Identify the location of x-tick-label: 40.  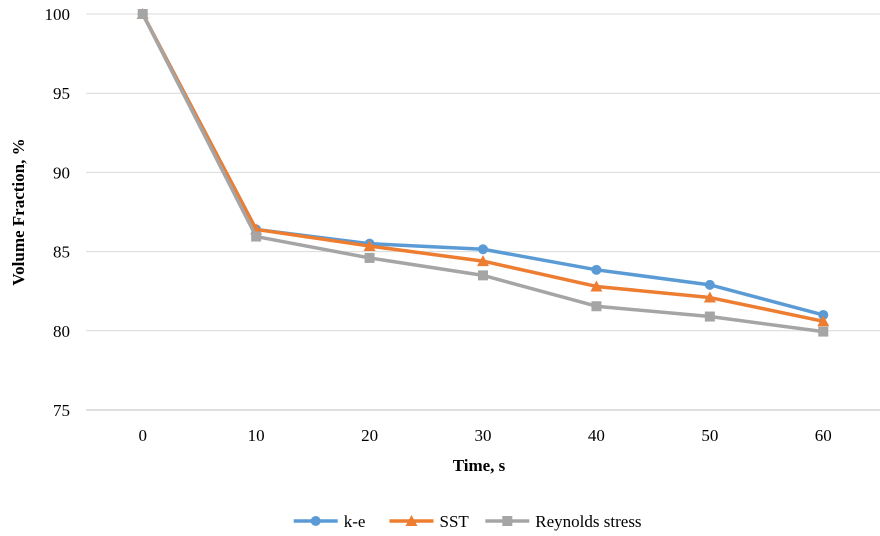
(596, 435).